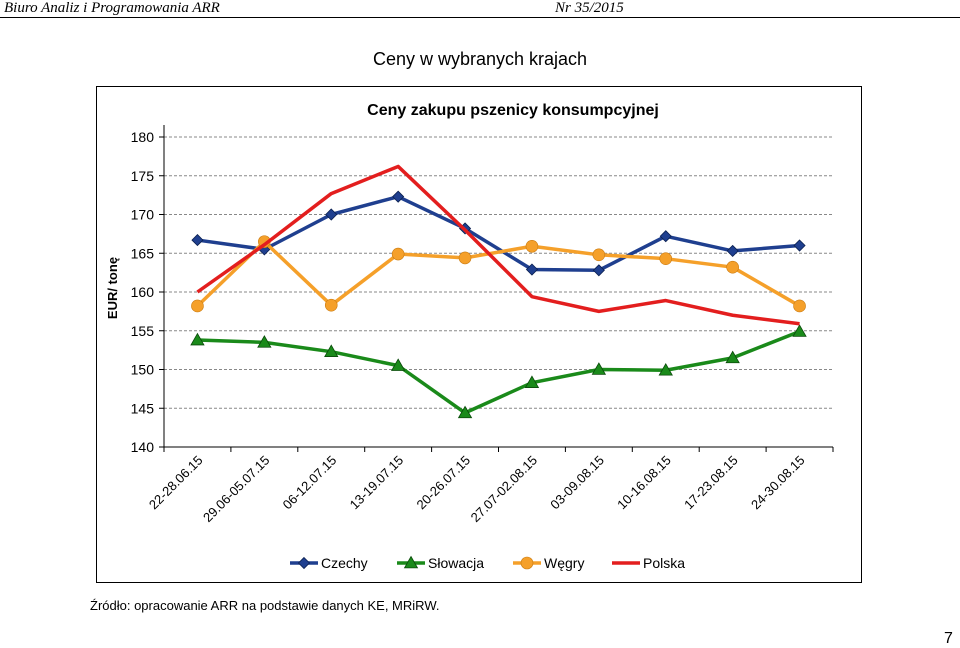 The height and width of the screenshot is (648, 960). I want to click on legend-label-slowacja: Słowacja, so click(456, 563).